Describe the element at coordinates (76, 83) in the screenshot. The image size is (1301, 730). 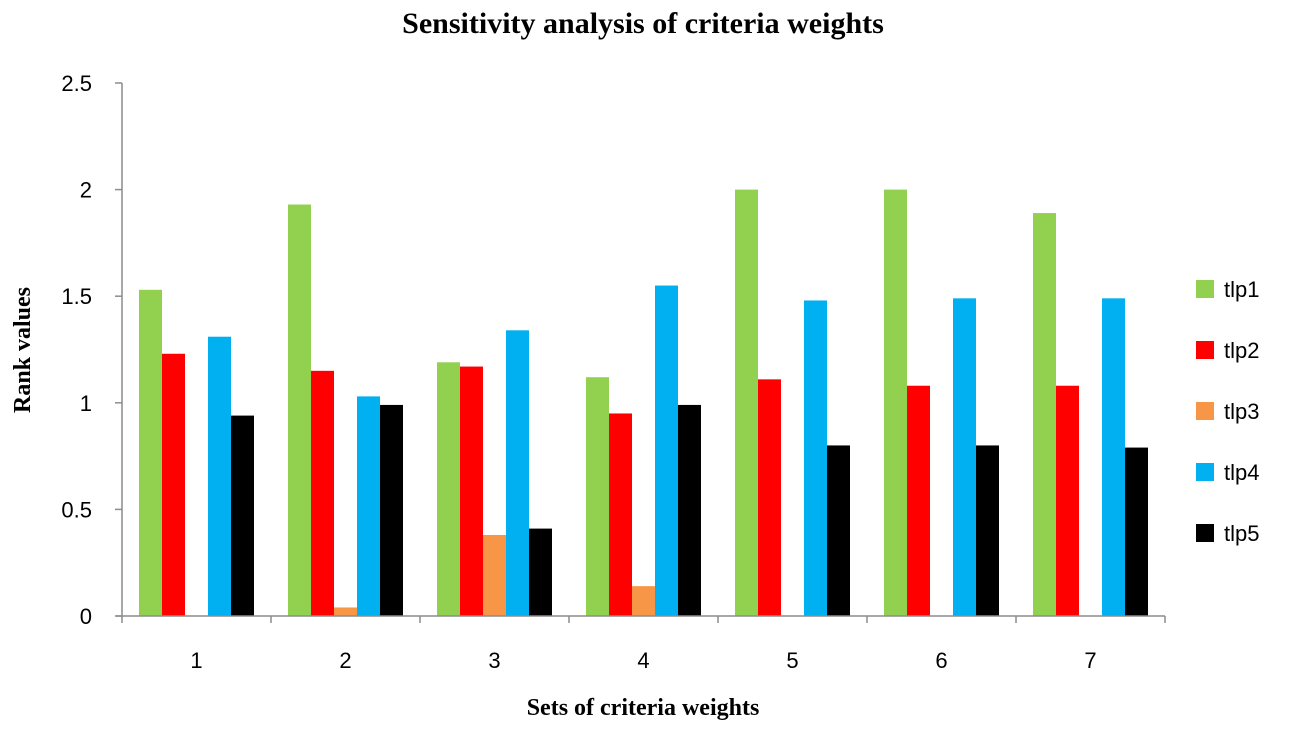
I see `y-tick-label: 2.5` at that location.